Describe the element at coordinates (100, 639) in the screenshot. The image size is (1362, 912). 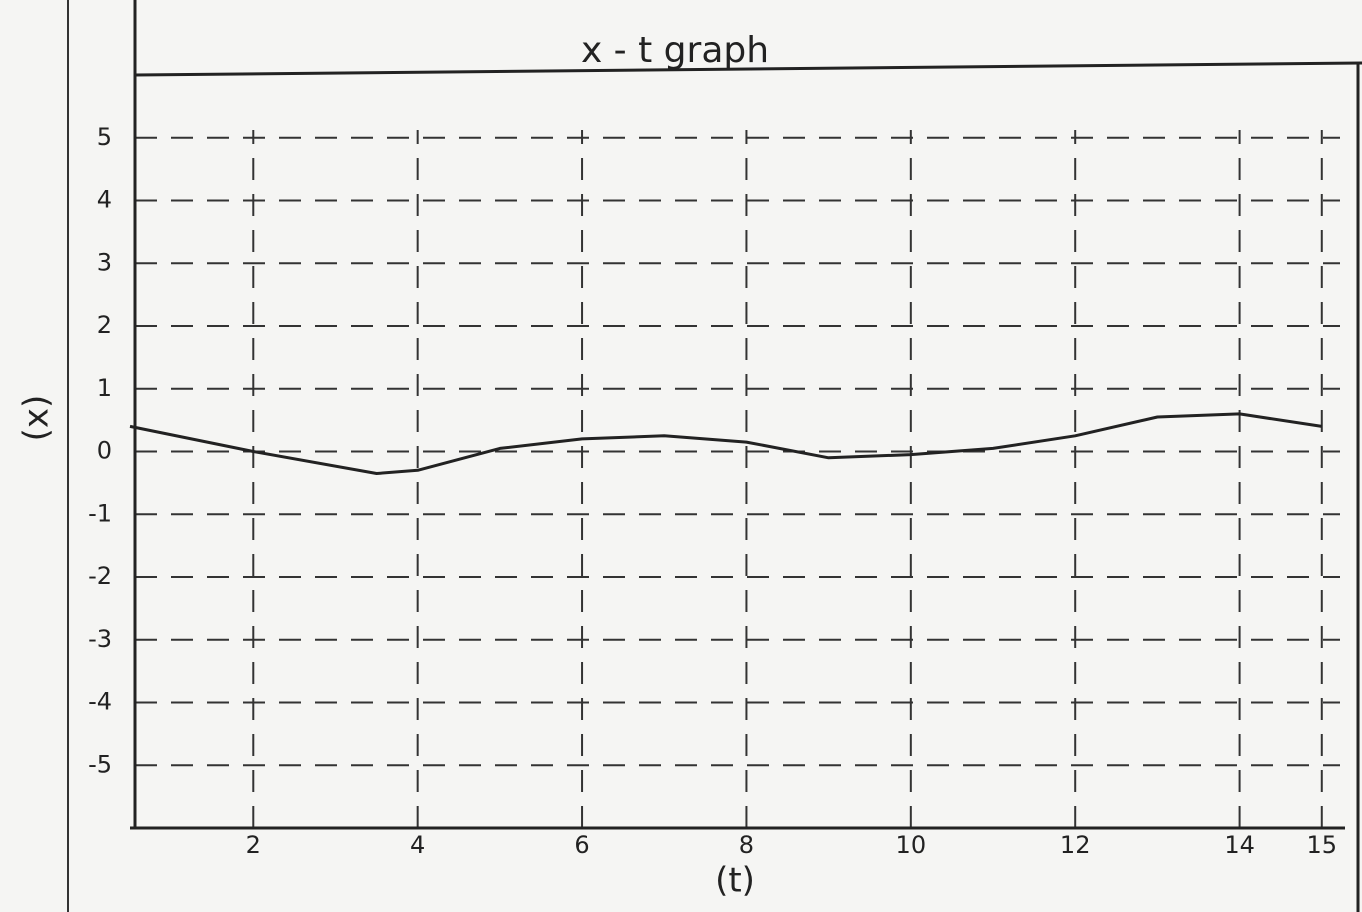
I see `y-tick-label: -3` at that location.